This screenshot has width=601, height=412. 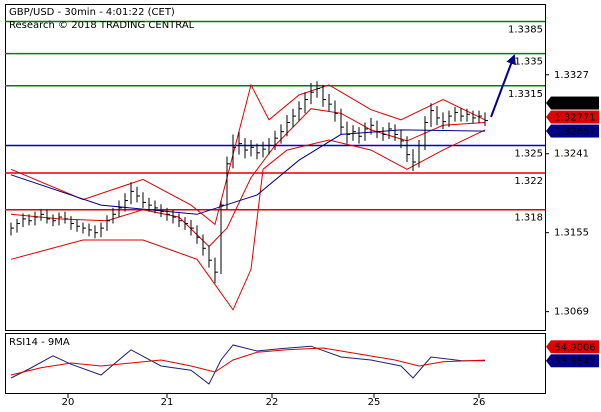 I want to click on rsi-panel, so click(x=275, y=363).